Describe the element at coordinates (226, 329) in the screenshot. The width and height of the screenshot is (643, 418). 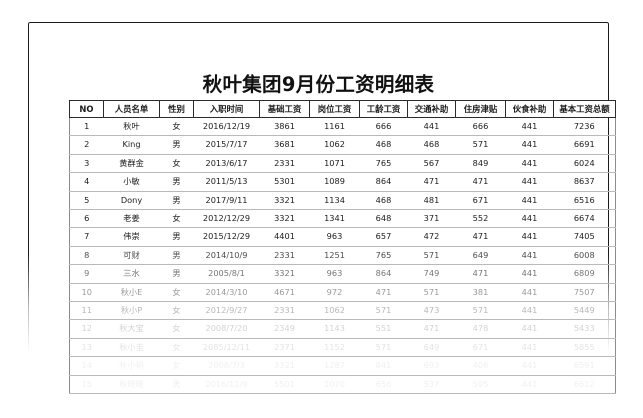
I see `table-cell-date: 2008/7/20` at that location.